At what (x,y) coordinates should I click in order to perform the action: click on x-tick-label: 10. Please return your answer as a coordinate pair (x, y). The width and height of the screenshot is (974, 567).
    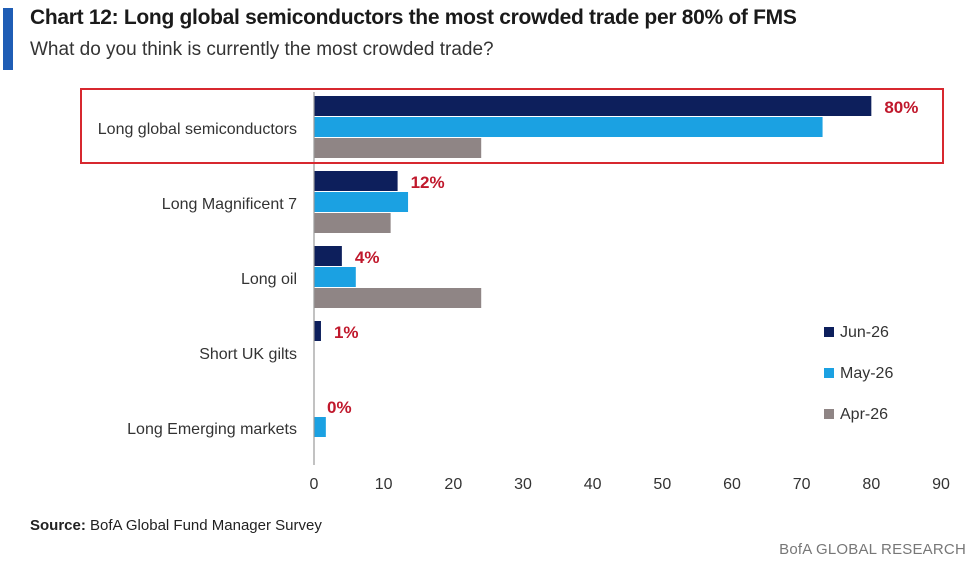
    Looking at the image, I should click on (384, 484).